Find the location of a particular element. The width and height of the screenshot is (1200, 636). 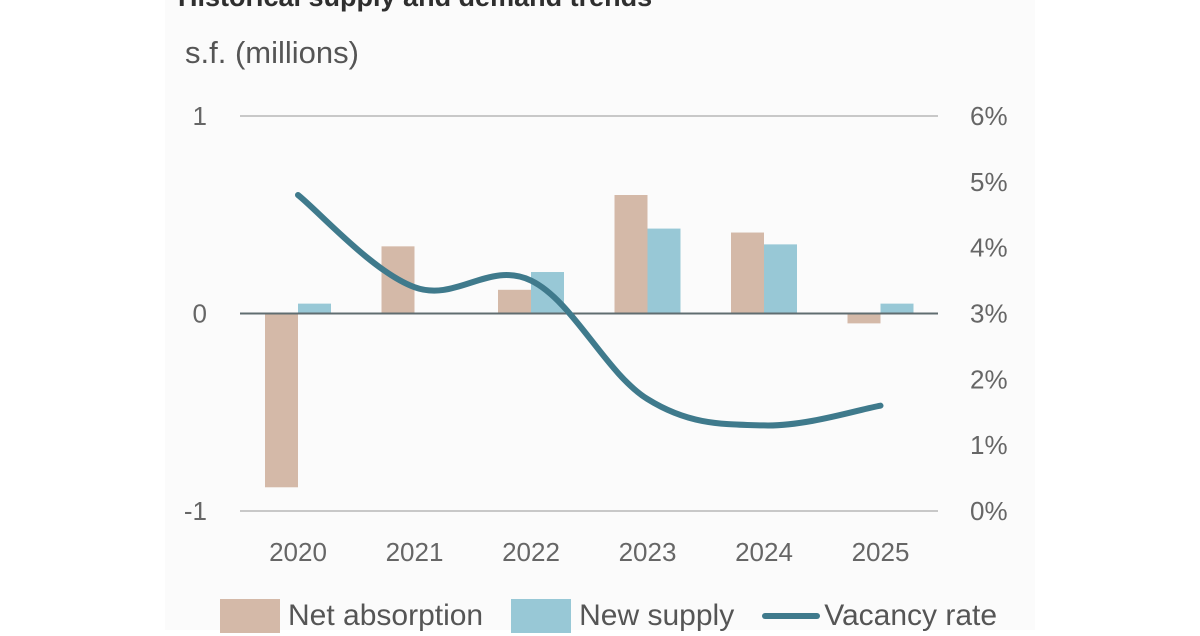

x-axis-tick-label: 2024 is located at coordinates (764, 552).